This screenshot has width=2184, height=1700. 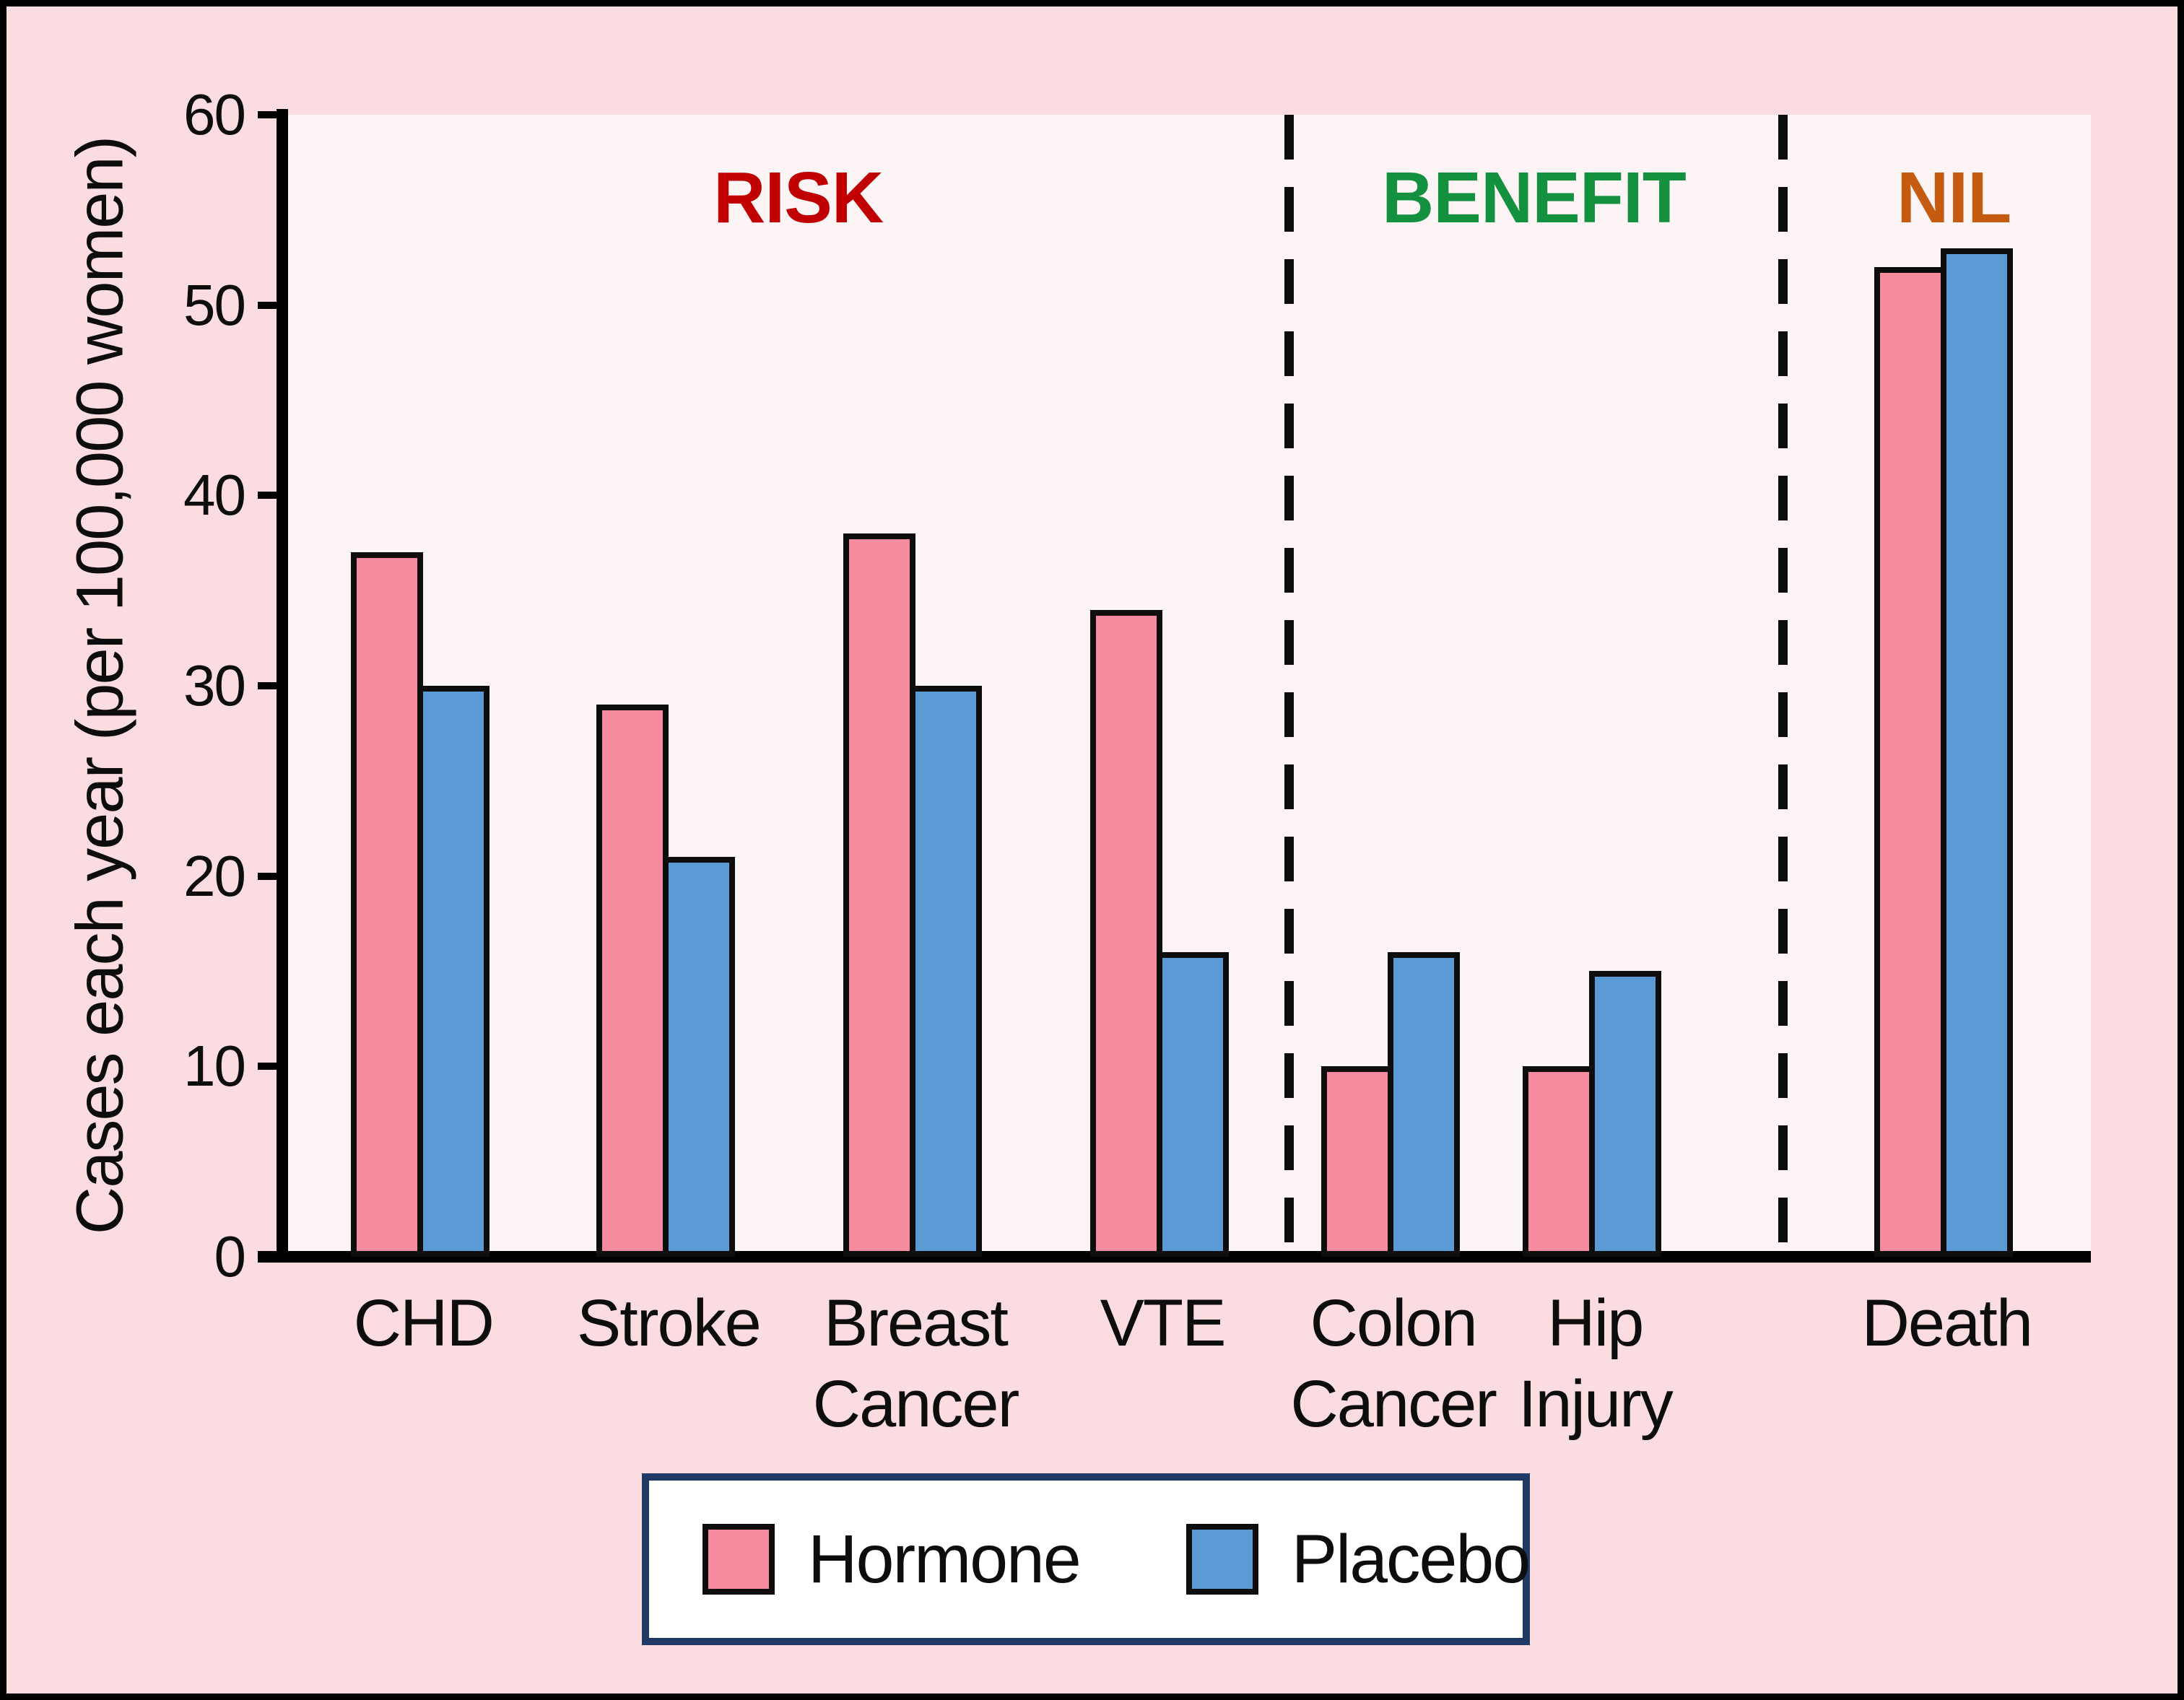 What do you see at coordinates (1423, 1104) in the screenshot?
I see `bar-colon-cancer-placebo` at bounding box center [1423, 1104].